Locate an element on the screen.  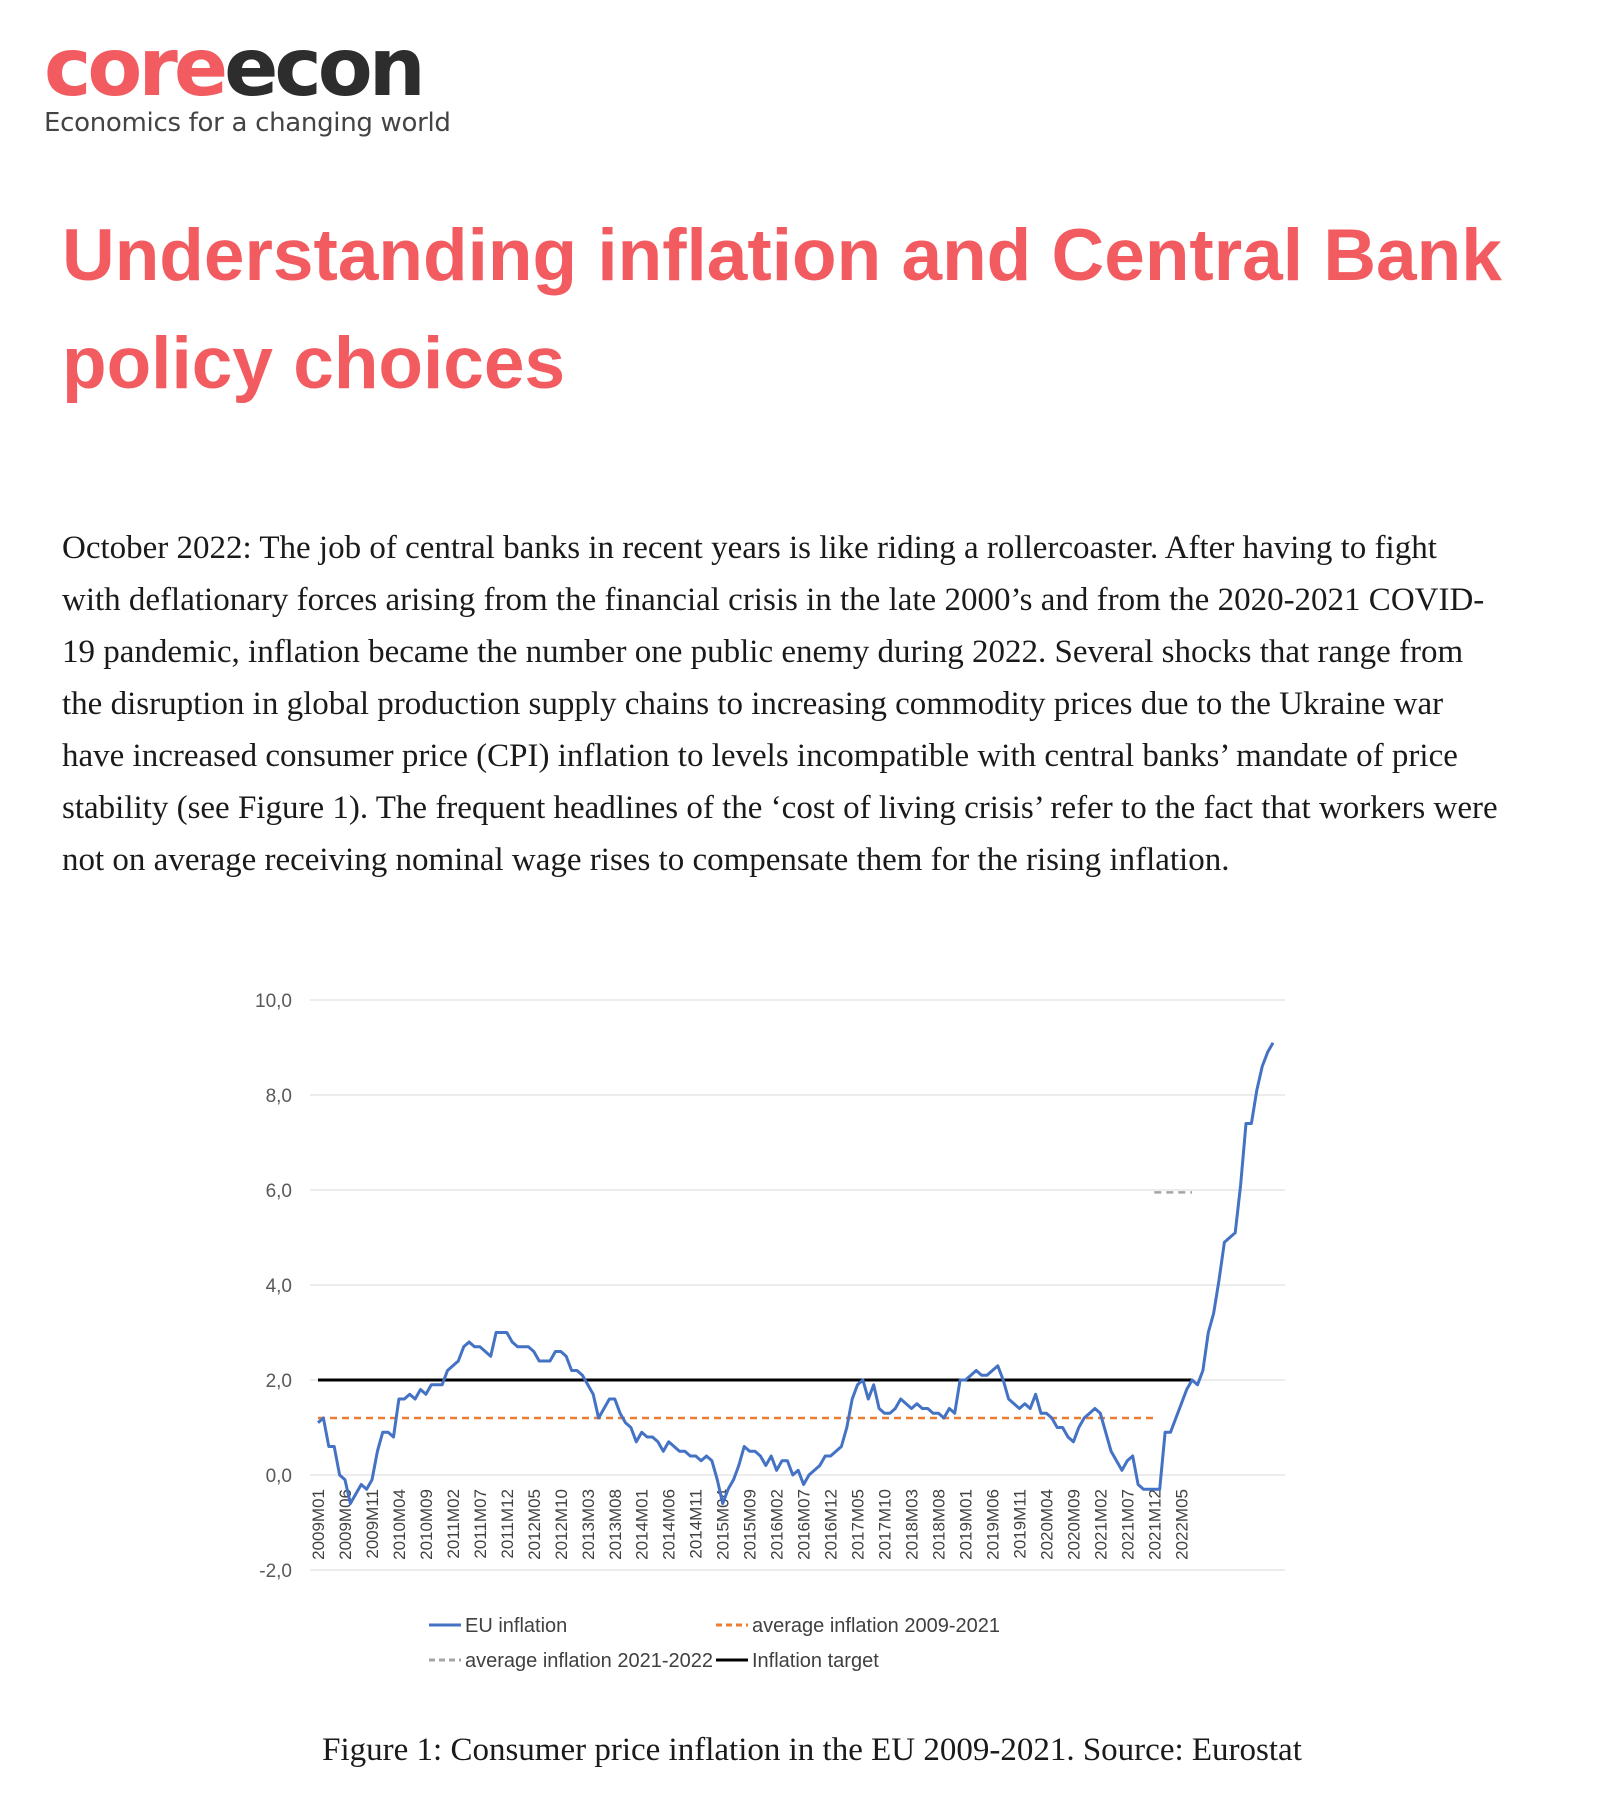
logo-tagline: Economics for a changing world is located at coordinates (247, 123).